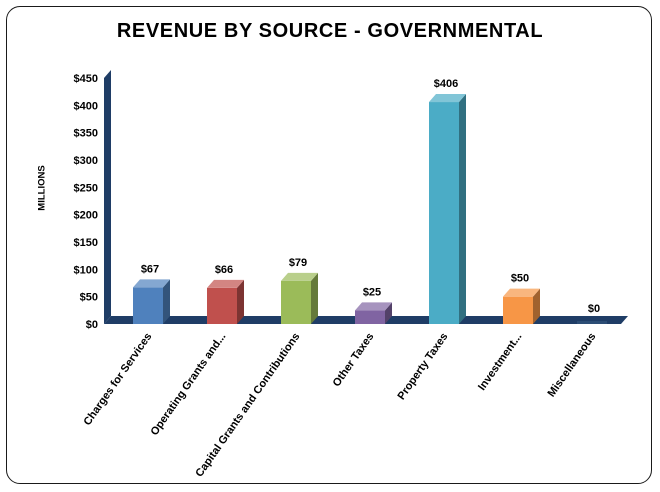 This screenshot has height=492, width=660. Describe the element at coordinates (594, 309) in the screenshot. I see `data-label: $0` at that location.